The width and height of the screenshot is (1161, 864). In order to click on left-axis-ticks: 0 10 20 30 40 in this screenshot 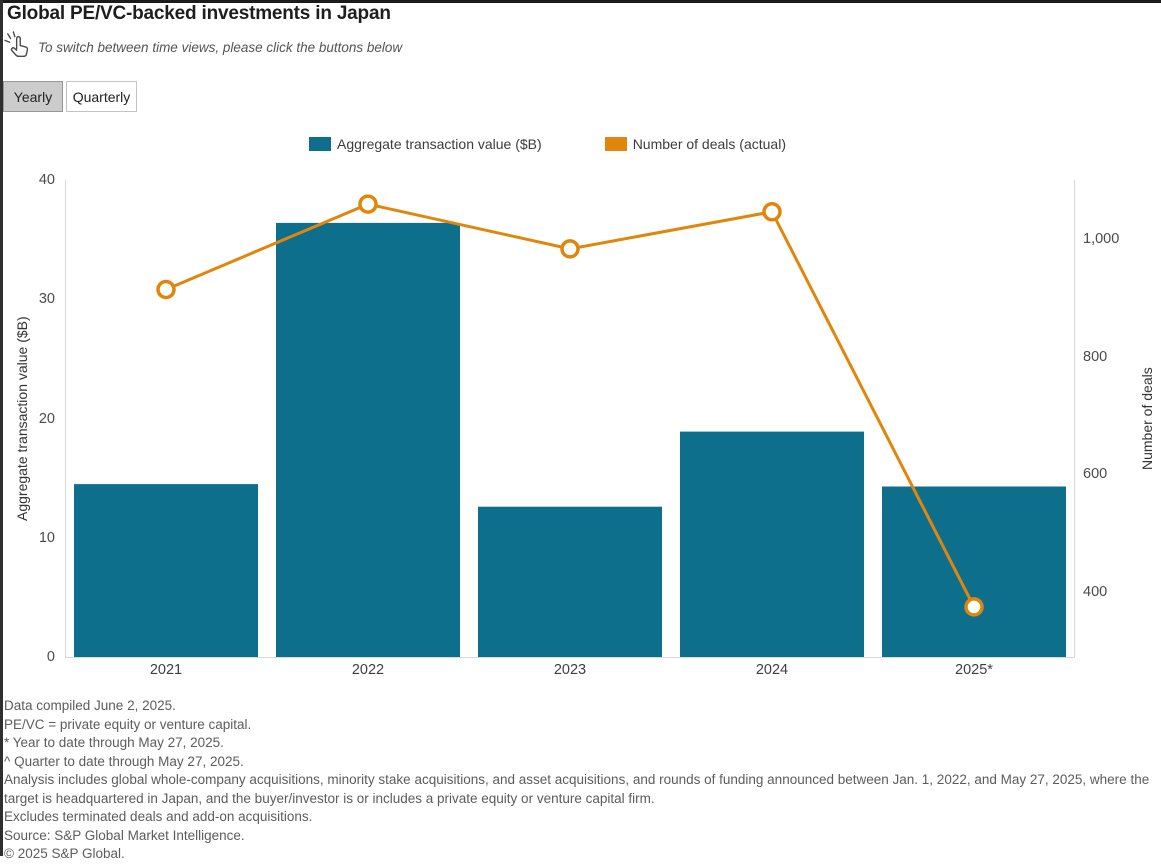, I will do `click(27, 418)`.